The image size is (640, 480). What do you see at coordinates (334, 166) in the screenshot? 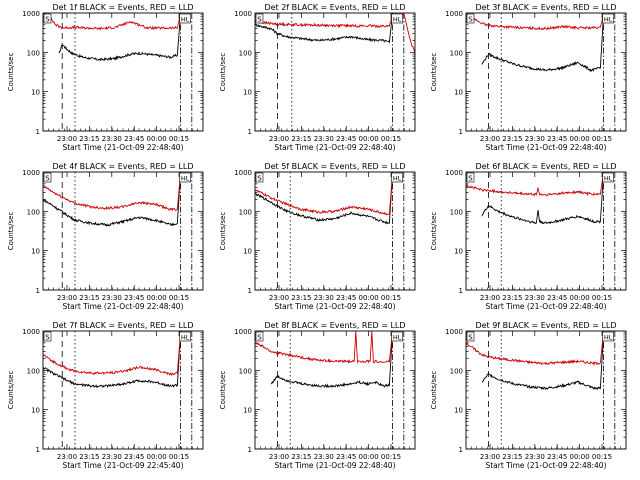
I see `panel-title: Det 5f BLACK = Events, RED = LLD` at bounding box center [334, 166].